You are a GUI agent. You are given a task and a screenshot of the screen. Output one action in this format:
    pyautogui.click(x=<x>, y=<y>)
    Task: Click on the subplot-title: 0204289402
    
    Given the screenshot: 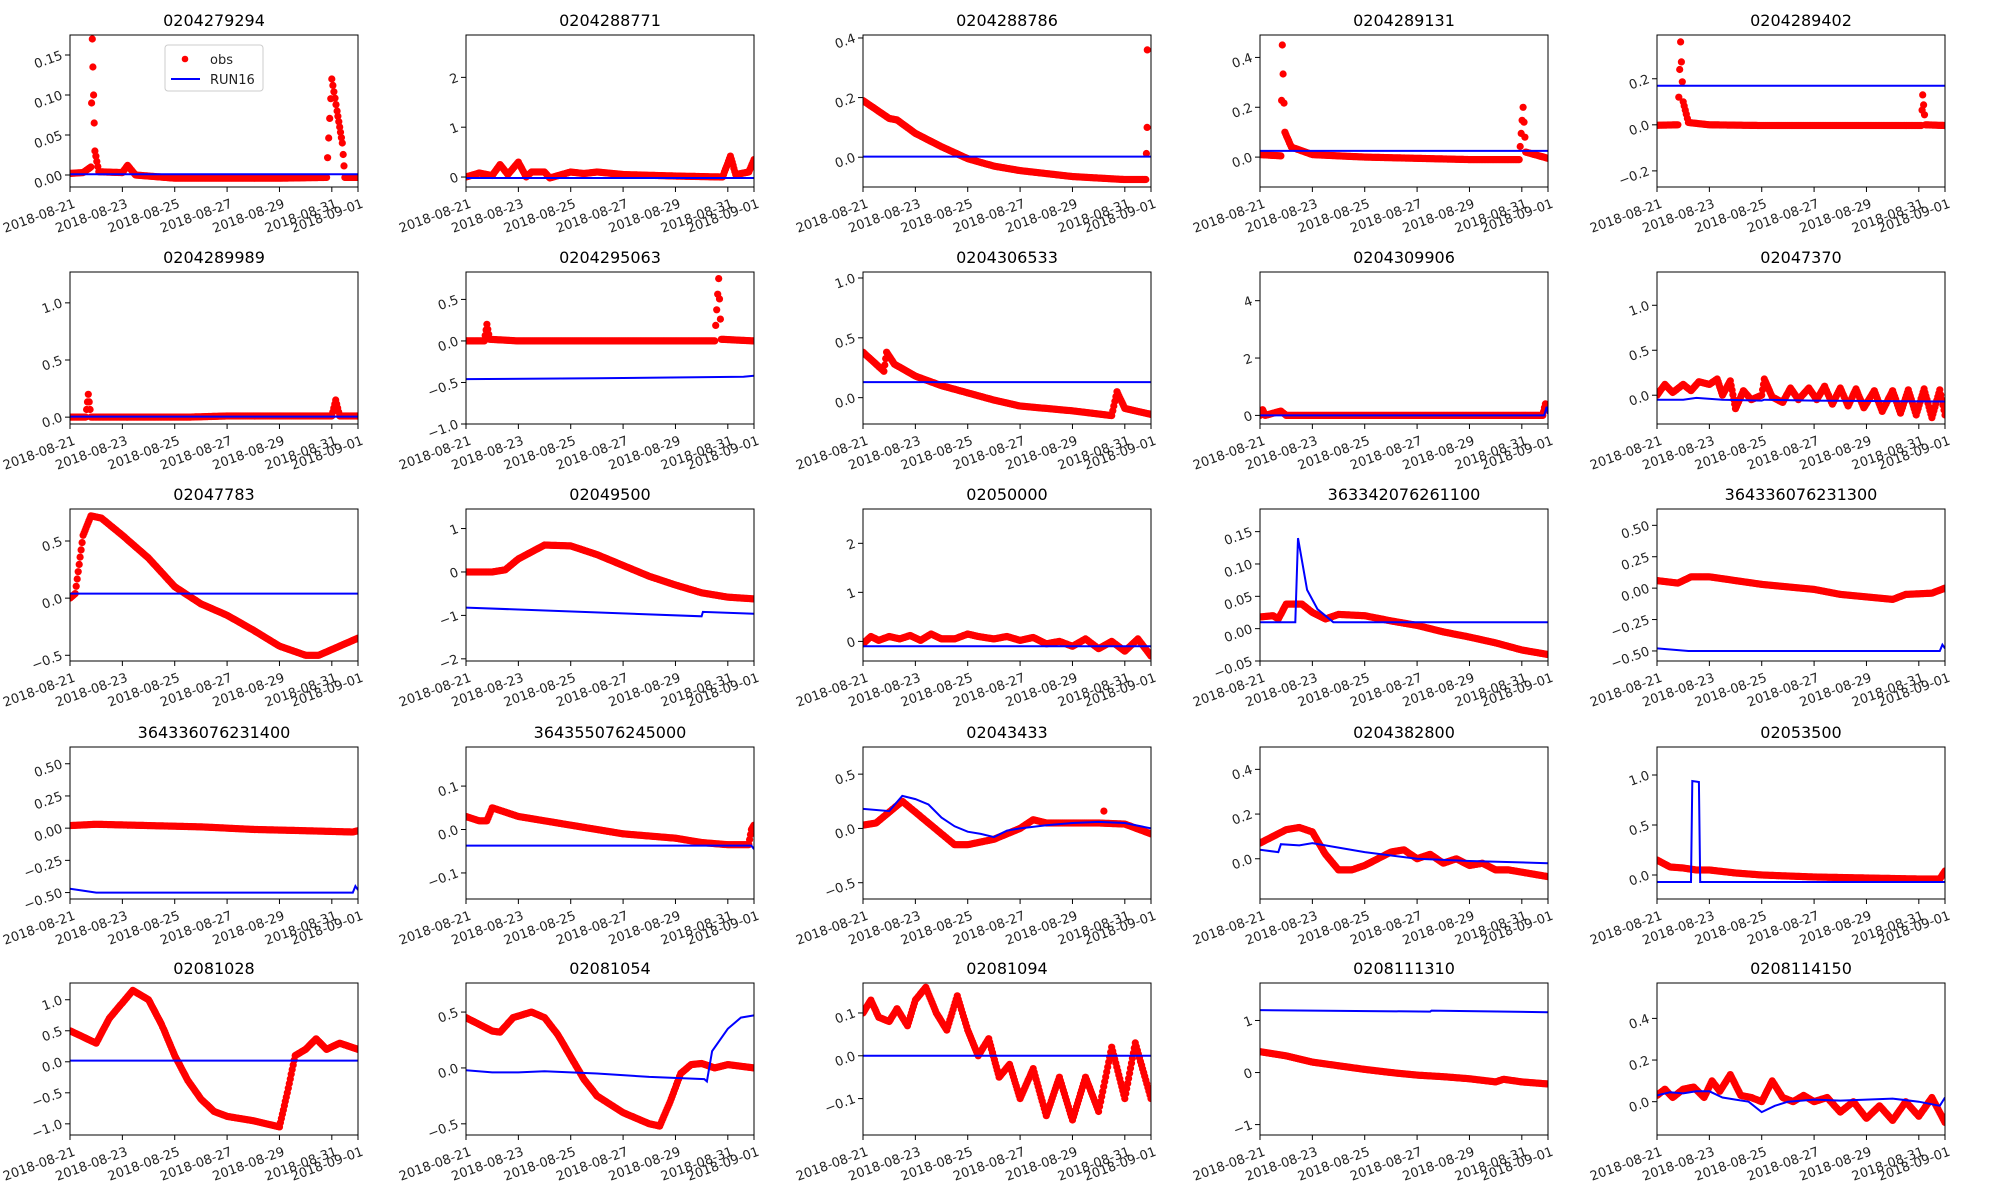 What is the action you would take?
    pyautogui.click(x=1801, y=20)
    